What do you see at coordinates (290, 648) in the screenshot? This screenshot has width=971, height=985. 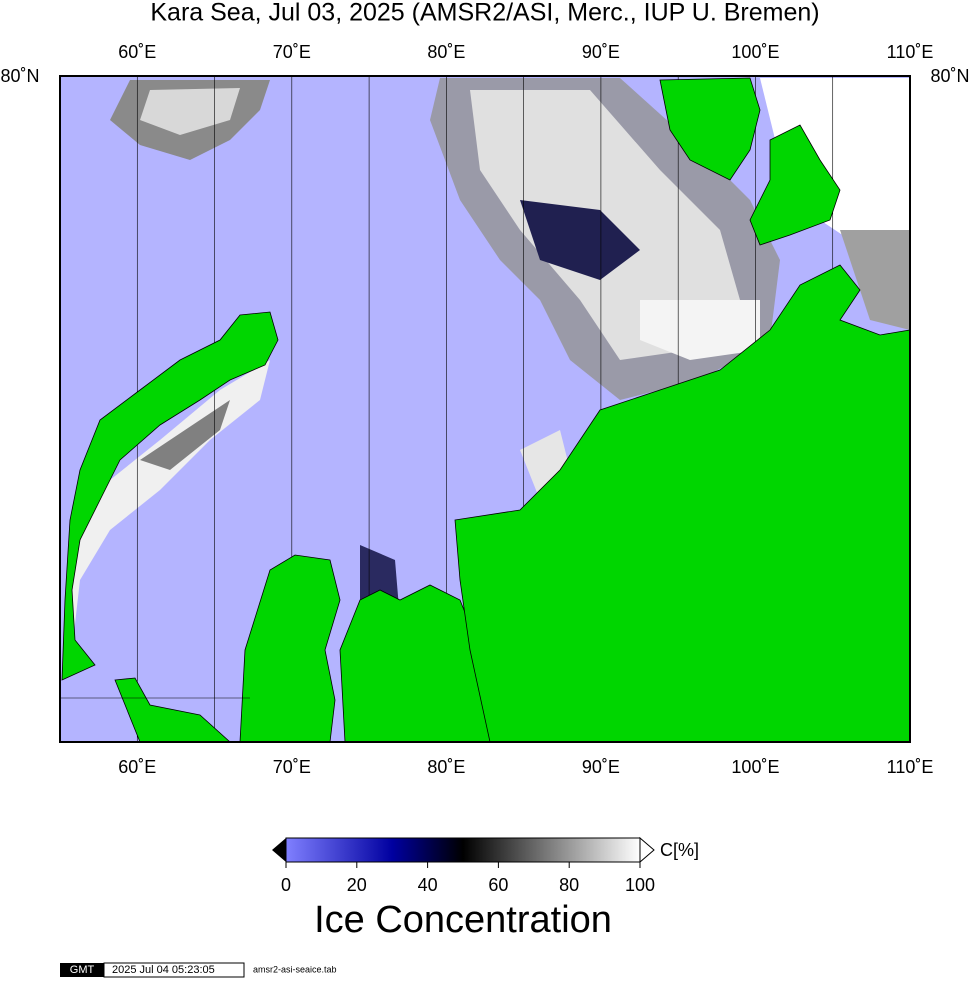 I see `yamal` at bounding box center [290, 648].